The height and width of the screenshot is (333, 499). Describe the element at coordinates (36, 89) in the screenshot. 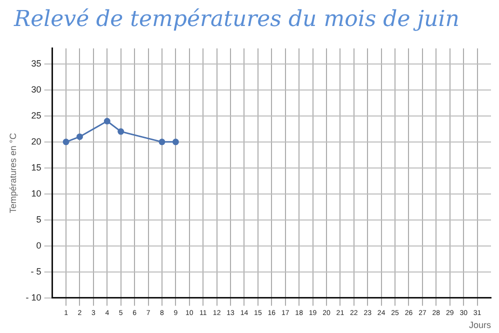

I see `y-tick-label: 30` at that location.